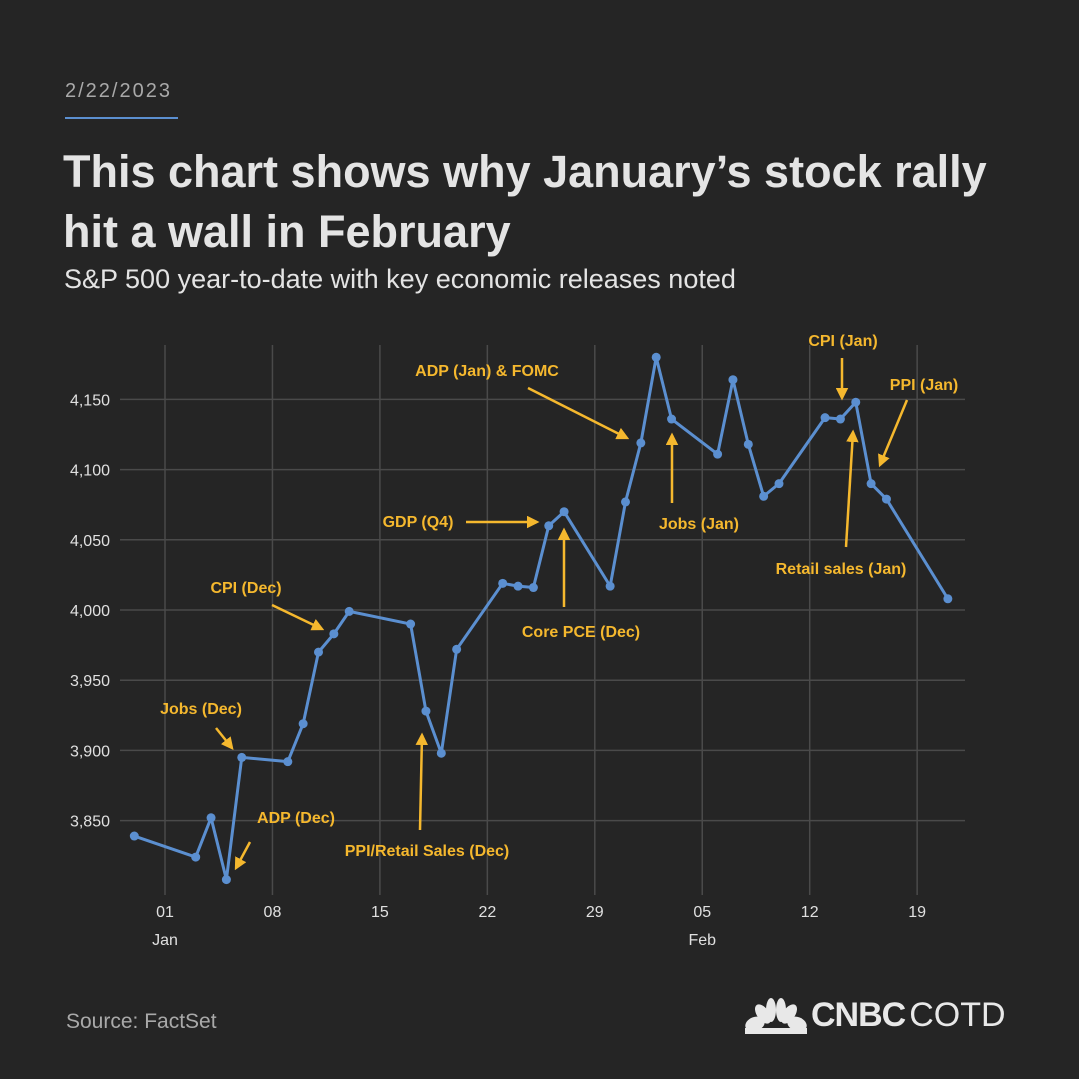 This screenshot has height=1079, width=1079. Describe the element at coordinates (917, 912) in the screenshot. I see `x-tick-label: 19` at that location.